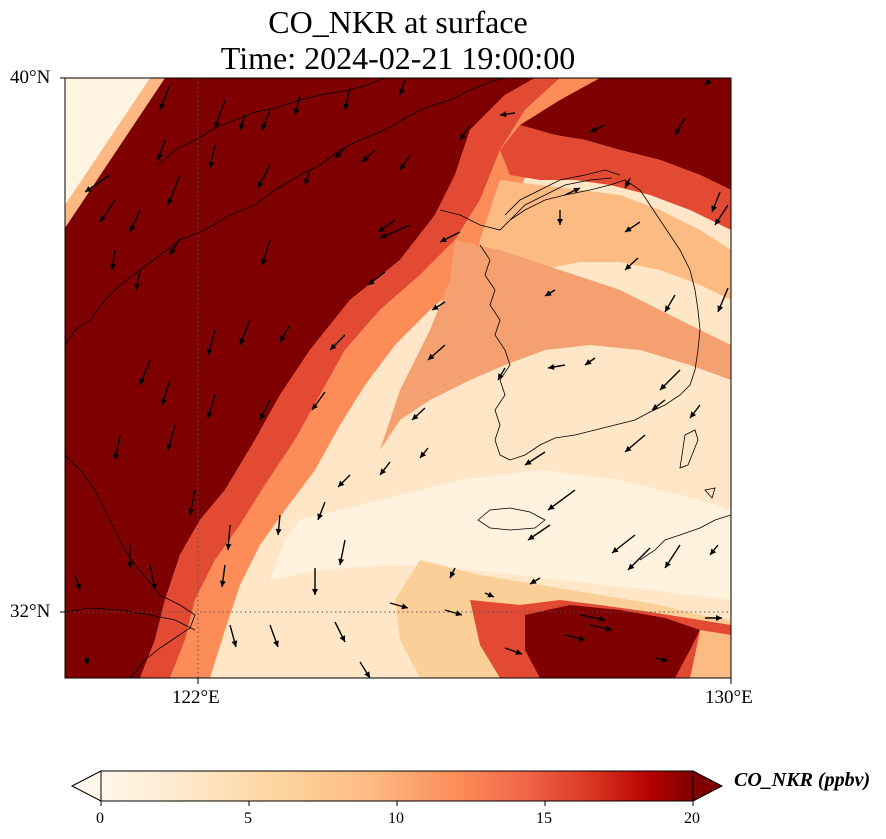  Describe the element at coordinates (692, 818) in the screenshot. I see `colorbar-tick-20: 20` at that location.